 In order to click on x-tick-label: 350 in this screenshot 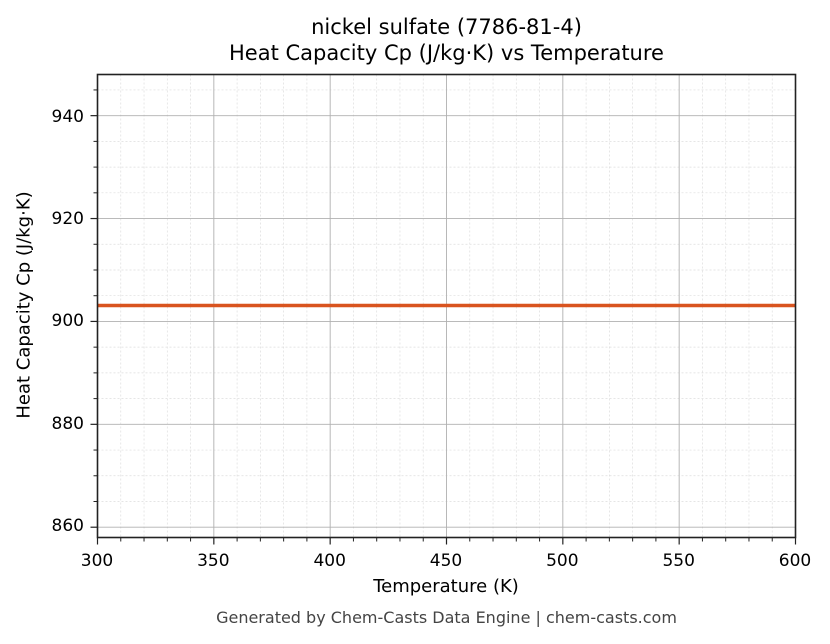, I will do `click(213, 561)`.